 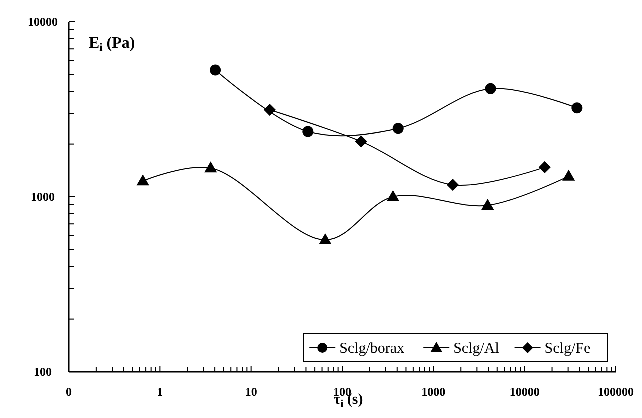 What do you see at coordinates (434, 392) in the screenshot?
I see `x-tick-label: 1000` at bounding box center [434, 392].